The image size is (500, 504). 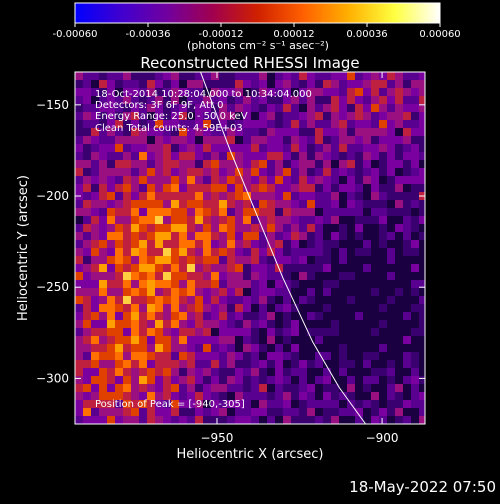 I want to click on colorbar-tick-label: 0.00012, so click(x=293, y=34).